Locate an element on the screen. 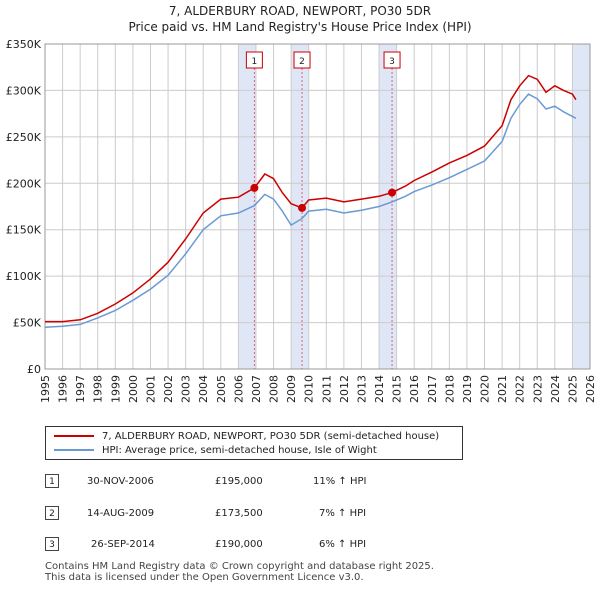 The height and width of the screenshot is (590, 600). legend-swatch-property is located at coordinates (74, 436).